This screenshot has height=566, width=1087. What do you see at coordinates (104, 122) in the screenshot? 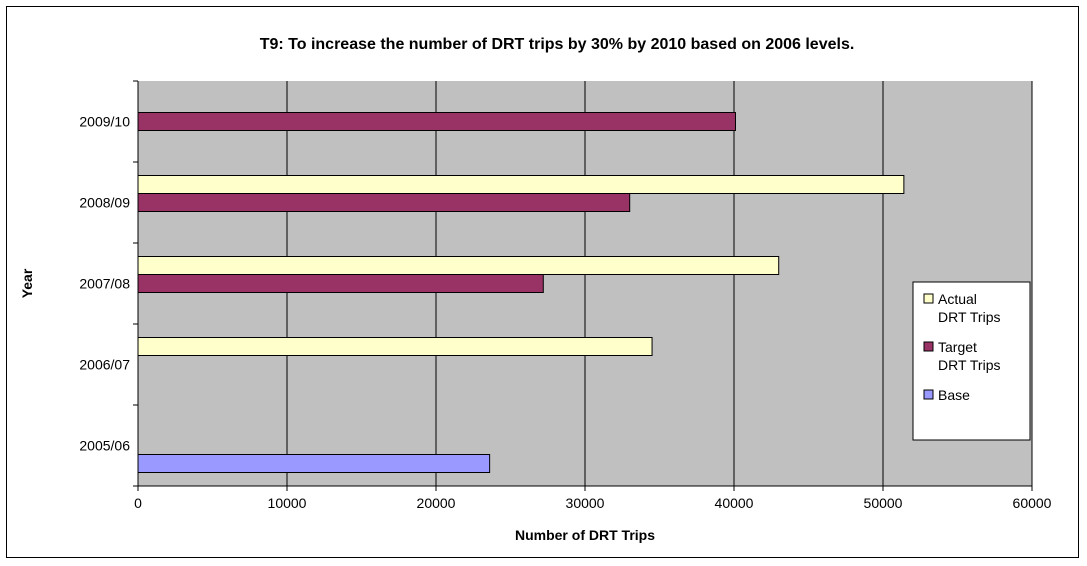
I see `y-tick-label: 2009/10` at bounding box center [104, 122].